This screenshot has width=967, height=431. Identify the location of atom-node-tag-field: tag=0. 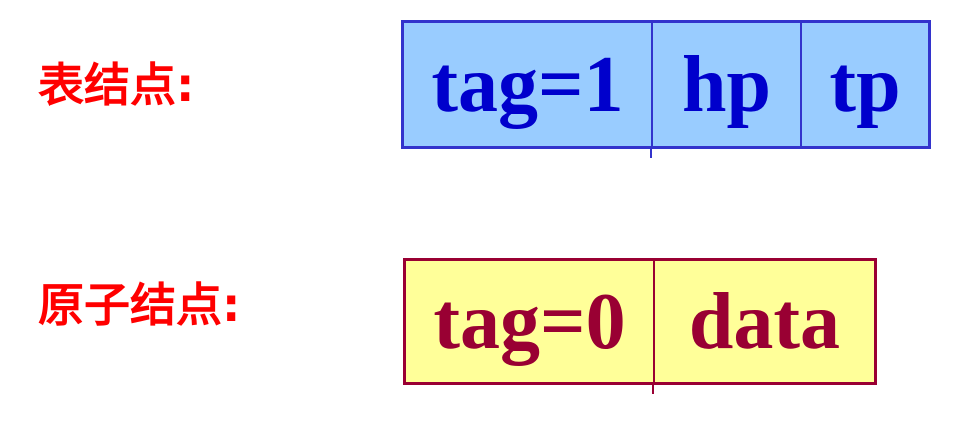
(530, 321).